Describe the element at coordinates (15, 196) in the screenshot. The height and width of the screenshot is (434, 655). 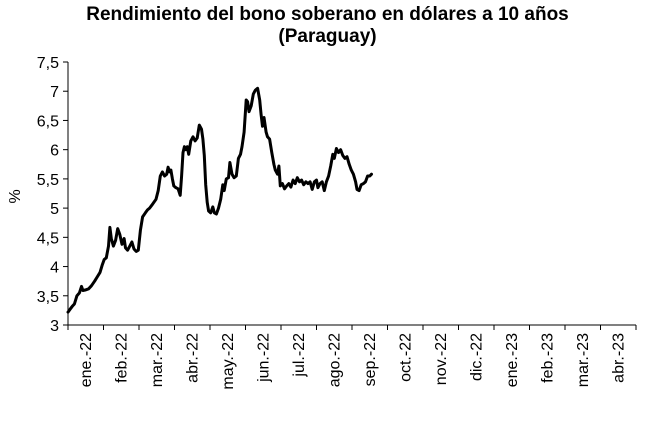
I see `y-axis-title: %` at that location.